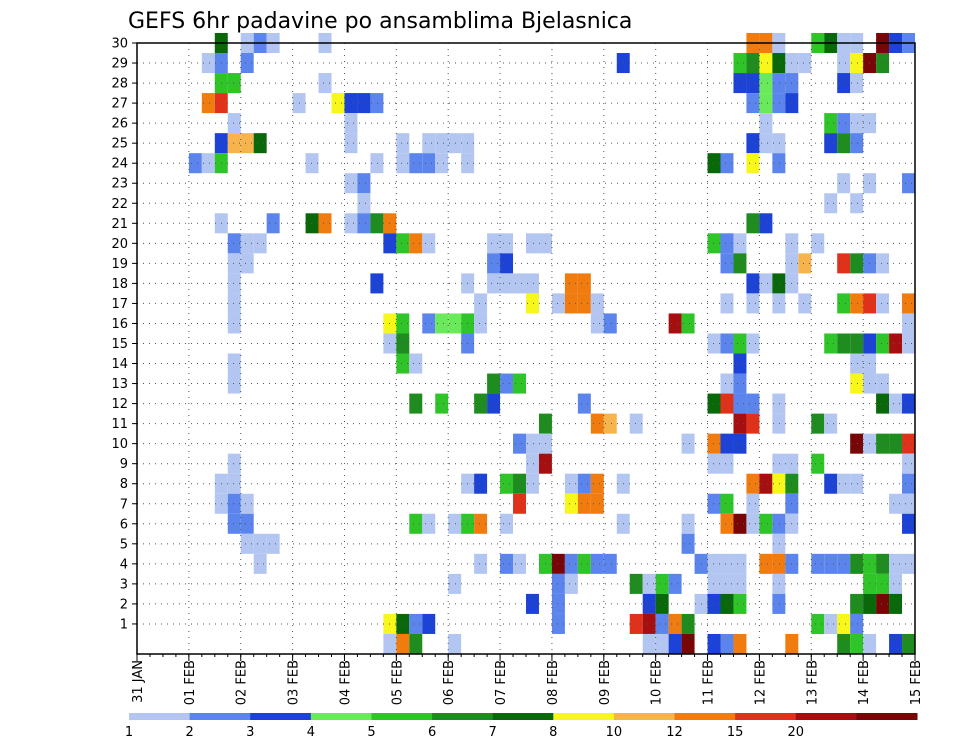 The height and width of the screenshot is (742, 960). Describe the element at coordinates (129, 732) in the screenshot. I see `legend-label: 1` at that location.